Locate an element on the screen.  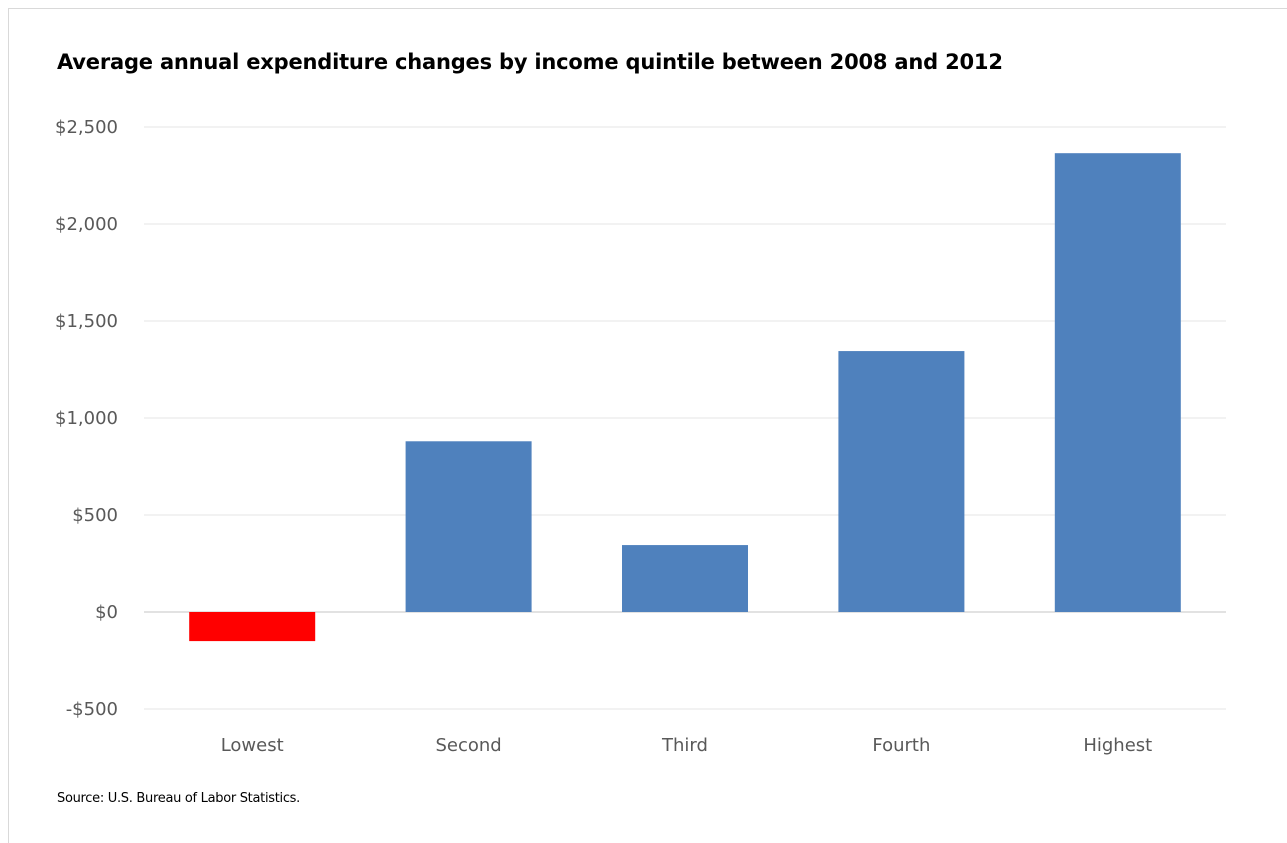
y-tick-label: $1,000 is located at coordinates (86, 418).